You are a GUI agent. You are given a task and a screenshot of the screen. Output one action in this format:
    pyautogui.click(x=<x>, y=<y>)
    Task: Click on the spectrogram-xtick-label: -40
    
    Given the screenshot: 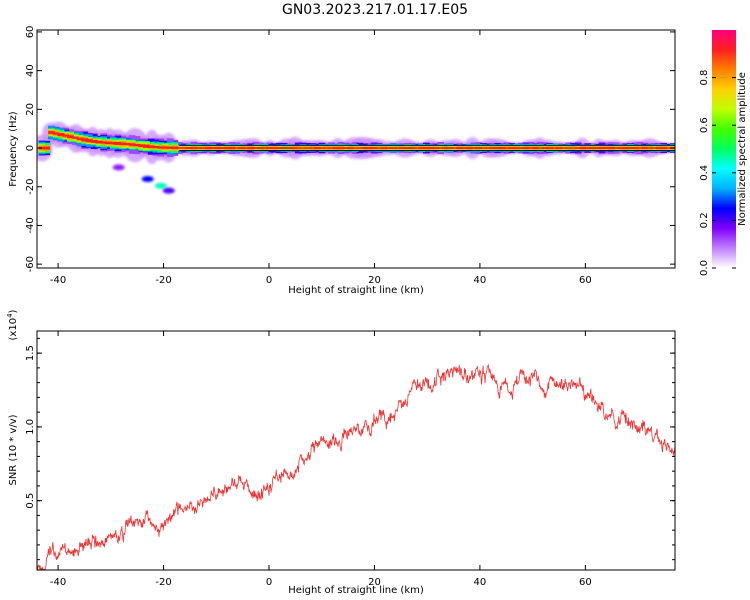 What is the action you would take?
    pyautogui.click(x=58, y=280)
    